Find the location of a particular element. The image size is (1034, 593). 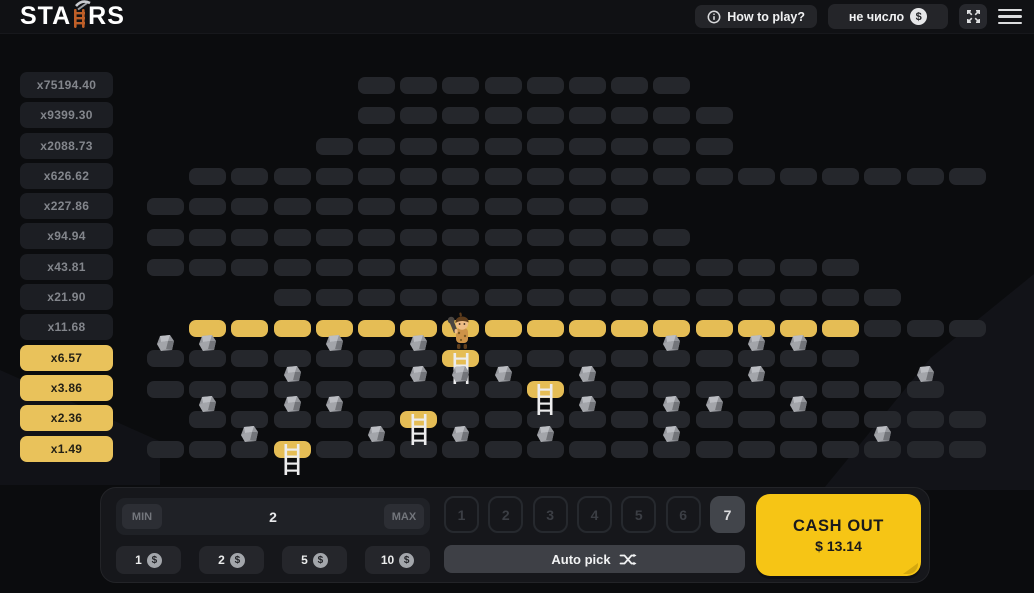

tile-r11-c0 is located at coordinates (165, 389).